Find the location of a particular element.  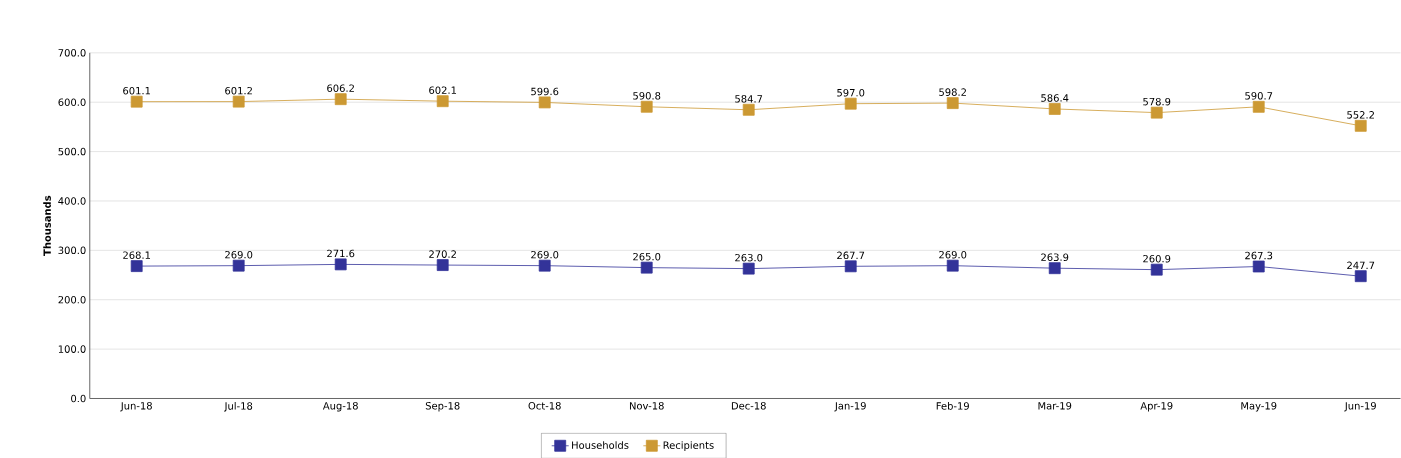

data-label: 598.2 is located at coordinates (952, 92).